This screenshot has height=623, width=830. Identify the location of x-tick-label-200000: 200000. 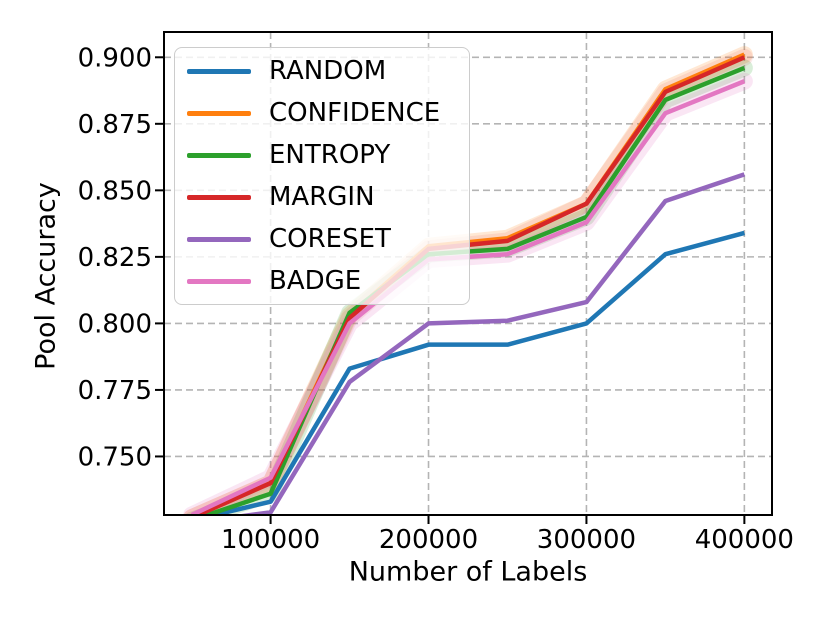
(428, 540).